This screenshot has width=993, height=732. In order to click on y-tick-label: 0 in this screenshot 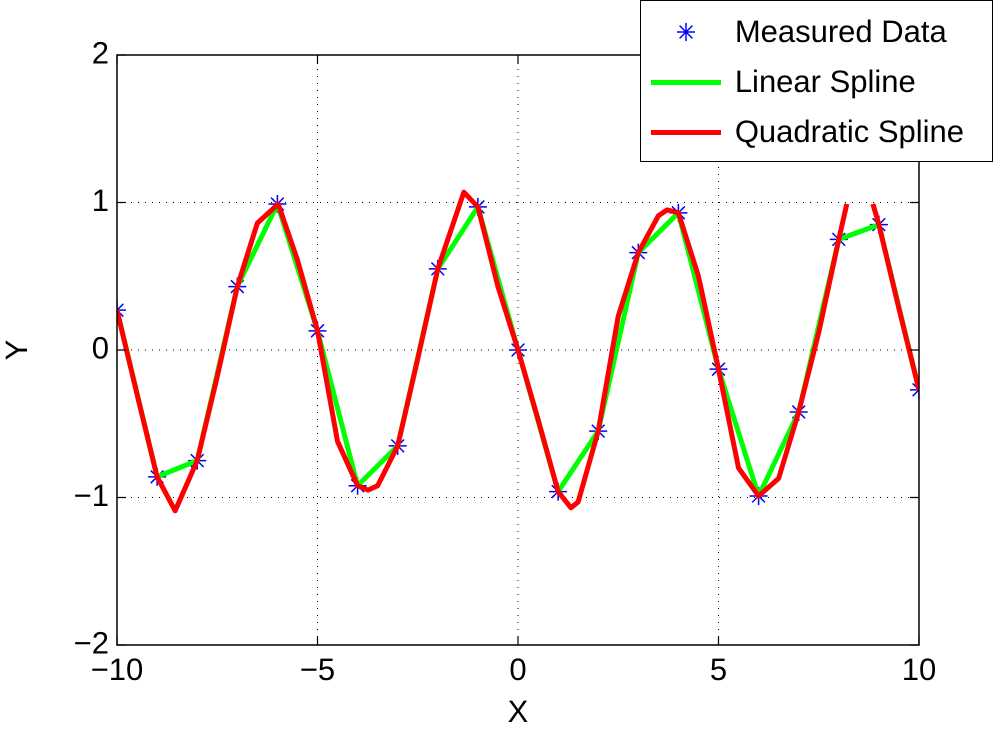, I will do `click(100, 348)`.